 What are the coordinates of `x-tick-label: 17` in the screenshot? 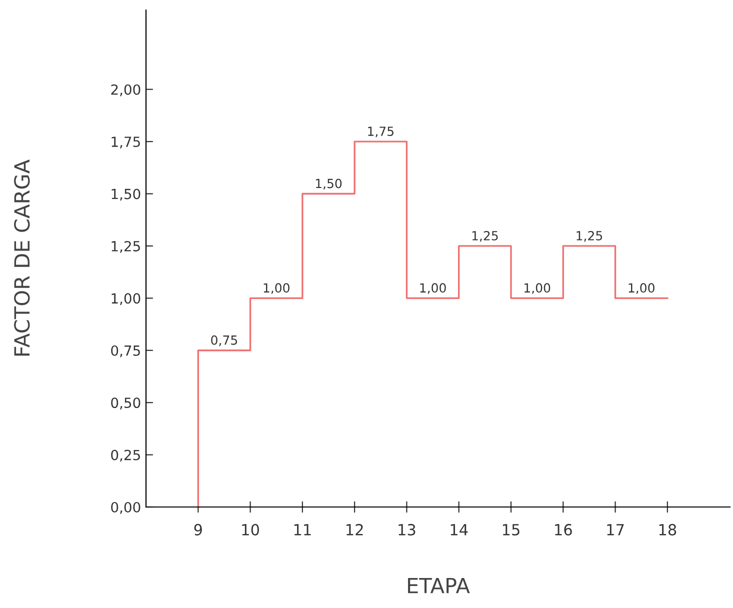 It's located at (615, 530).